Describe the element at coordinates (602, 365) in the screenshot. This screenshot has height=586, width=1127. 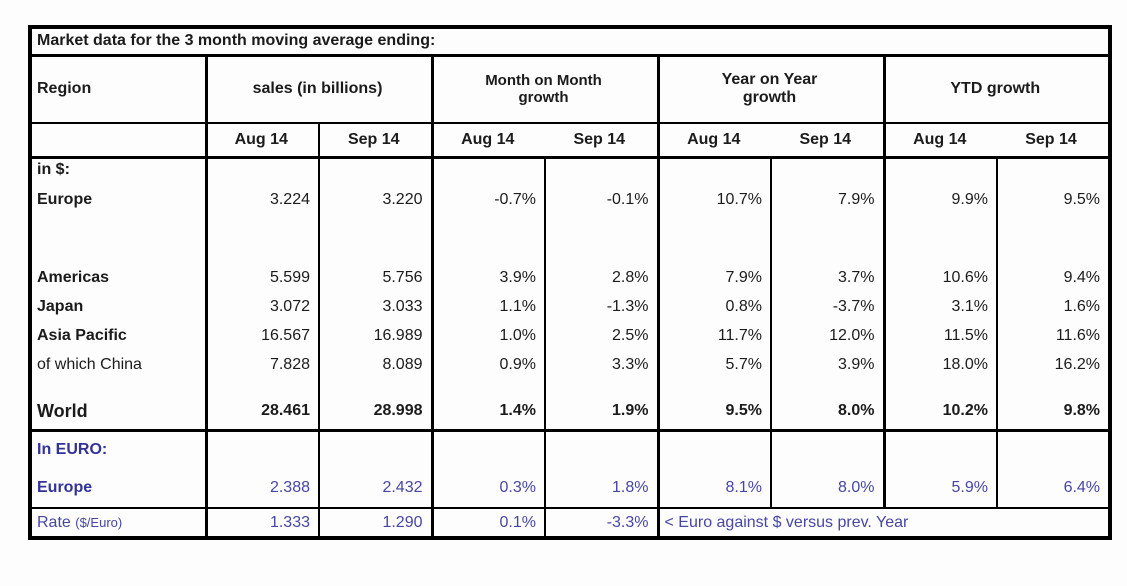
I see `value-cell: 3.3%` at that location.